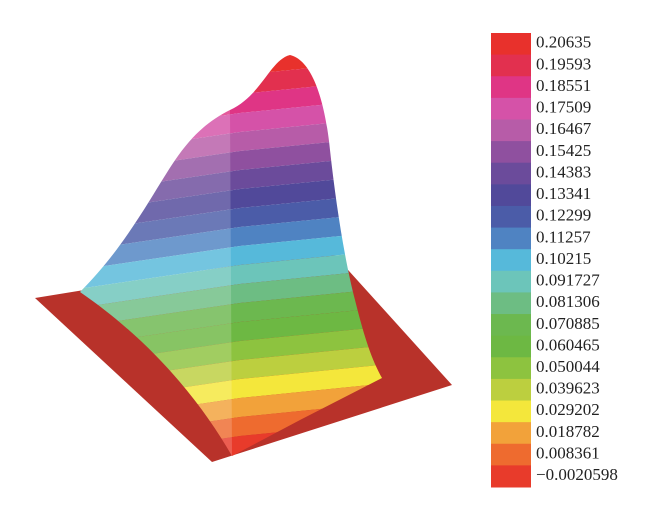  Describe the element at coordinates (577, 474) in the screenshot. I see `legend-label: −0.0020598` at that location.